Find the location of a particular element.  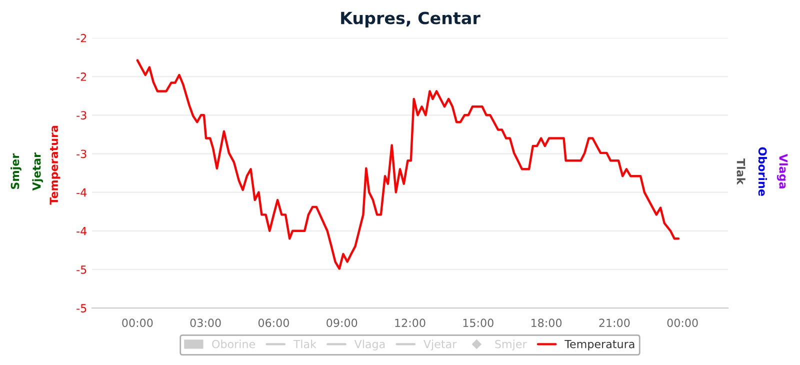

text: Oborine is located at coordinates (762, 171).